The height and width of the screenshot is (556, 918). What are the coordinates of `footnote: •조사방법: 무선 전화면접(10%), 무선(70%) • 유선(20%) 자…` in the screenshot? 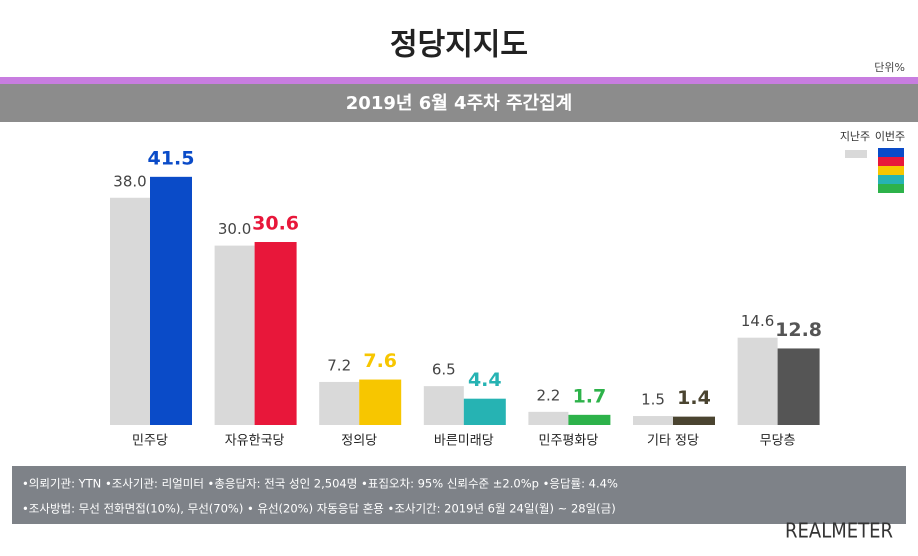 It's located at (319, 509).